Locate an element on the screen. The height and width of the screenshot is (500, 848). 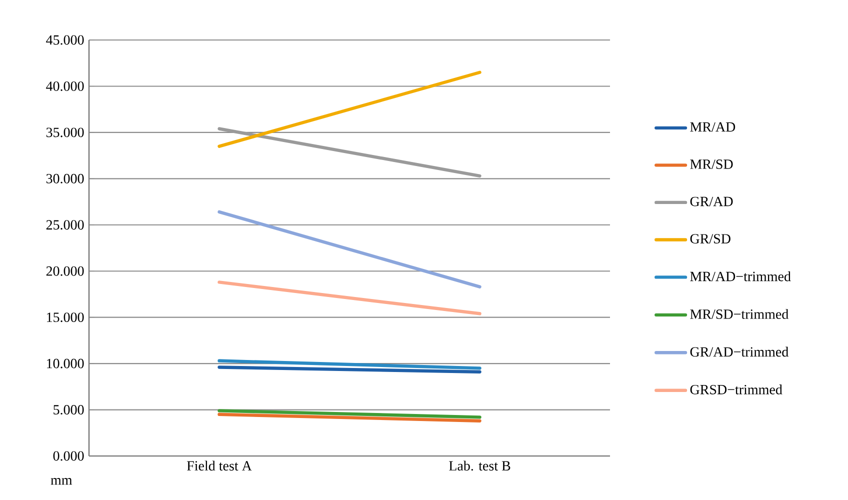
y-axis-title: mm is located at coordinates (61, 481).